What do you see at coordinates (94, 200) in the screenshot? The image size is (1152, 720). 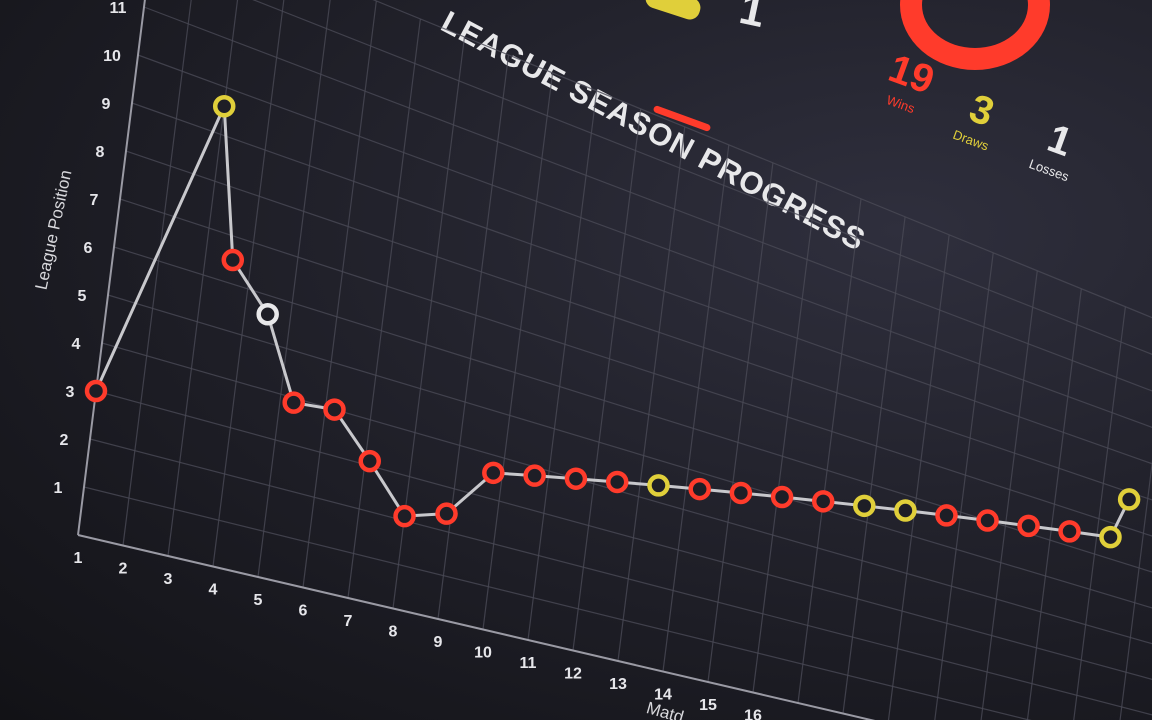 I see `y-tick-label: 7` at bounding box center [94, 200].